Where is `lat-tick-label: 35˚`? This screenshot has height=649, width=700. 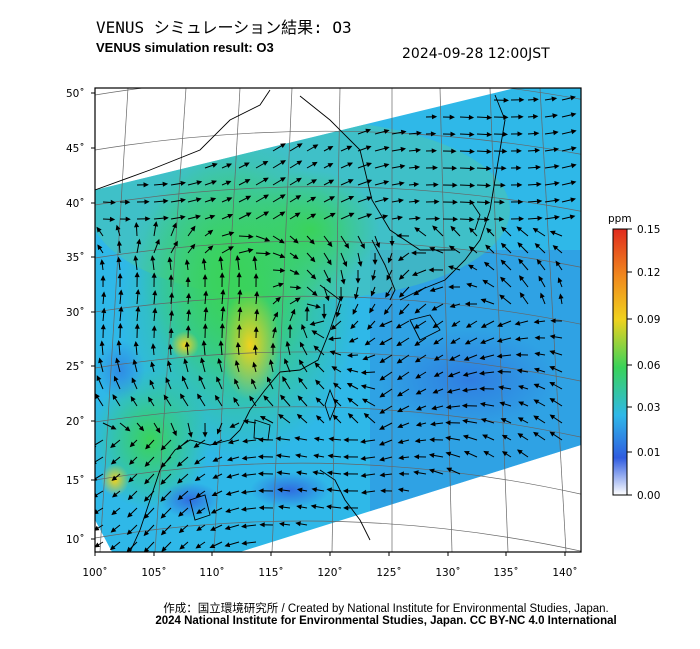
lat-tick-label: 35˚ is located at coordinates (75, 258).